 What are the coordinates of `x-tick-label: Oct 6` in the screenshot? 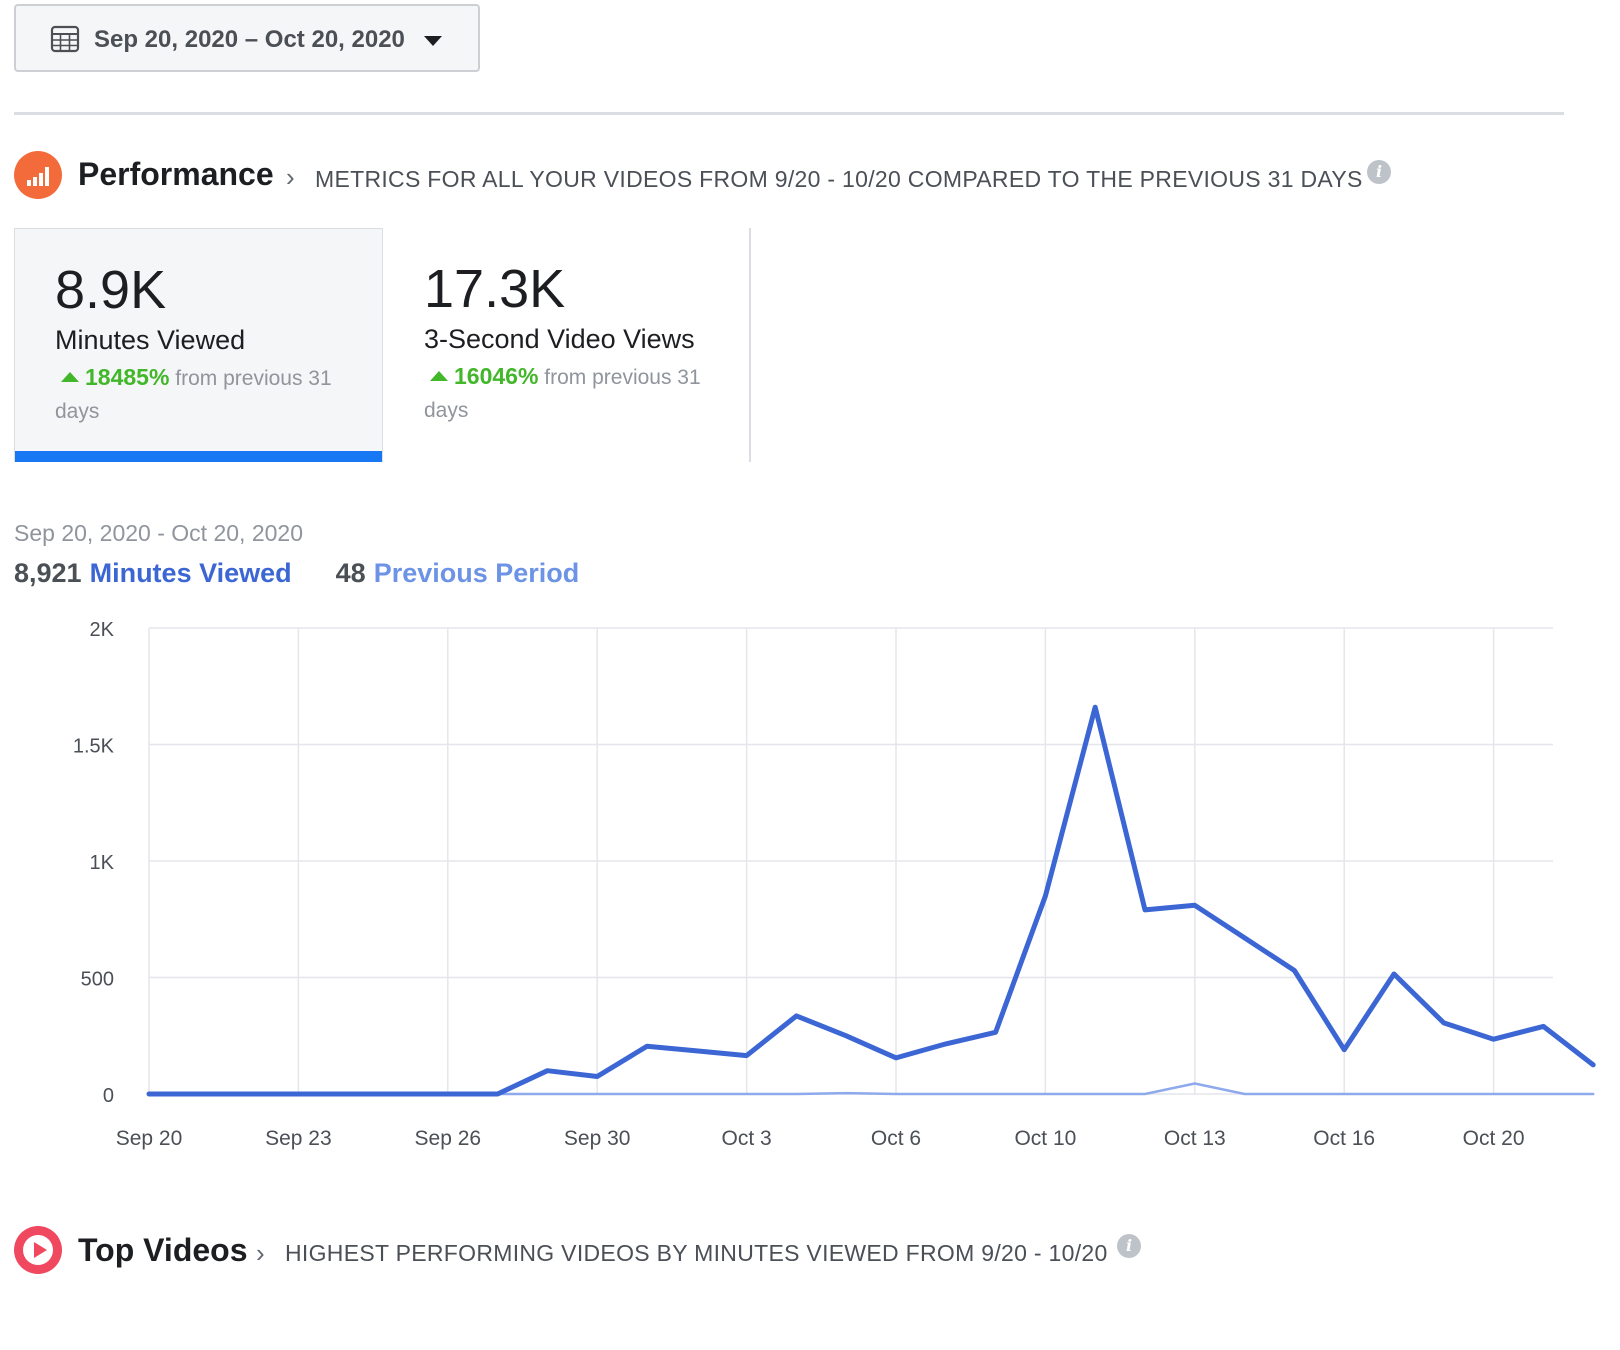 It's located at (896, 1138).